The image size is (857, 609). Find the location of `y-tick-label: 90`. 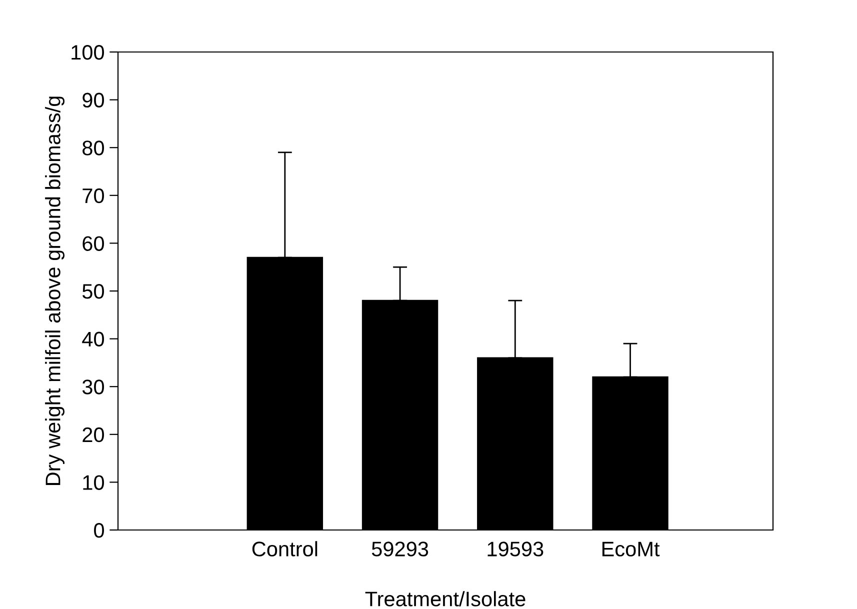

y-tick-label: 90 is located at coordinates (93, 100).